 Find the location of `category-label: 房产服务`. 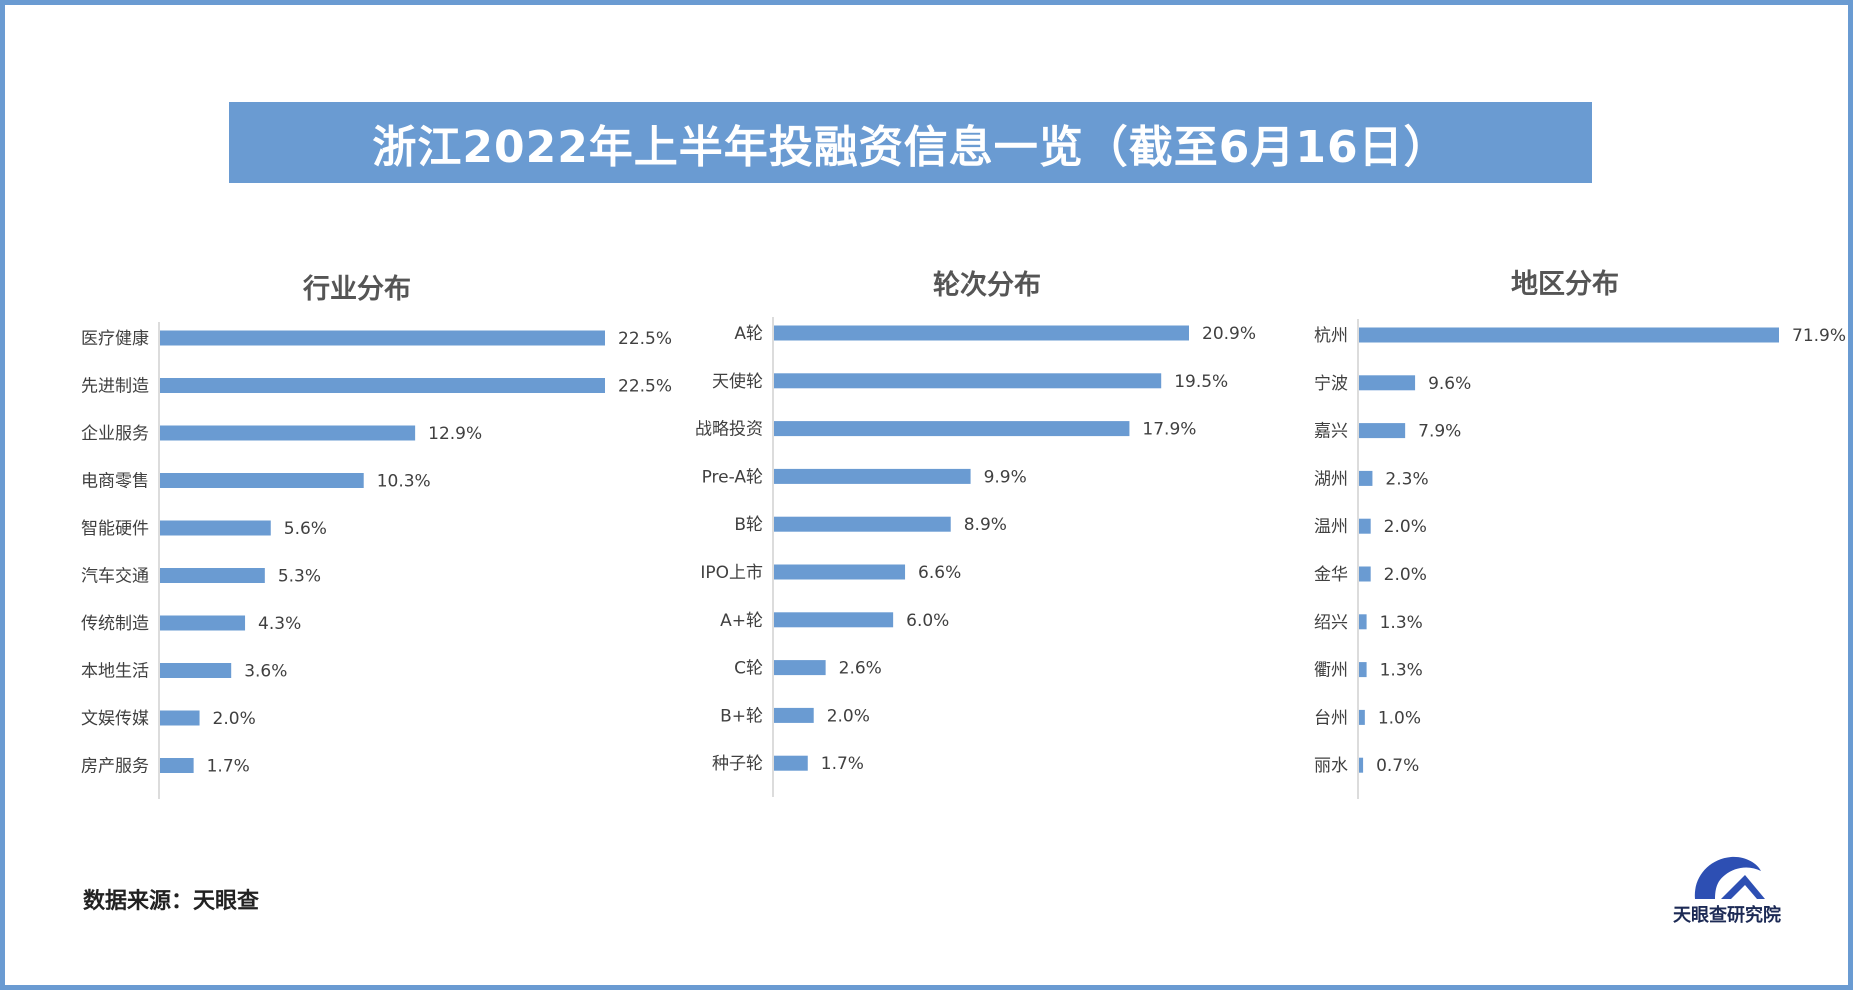

category-label: 房产服务 is located at coordinates (115, 767).